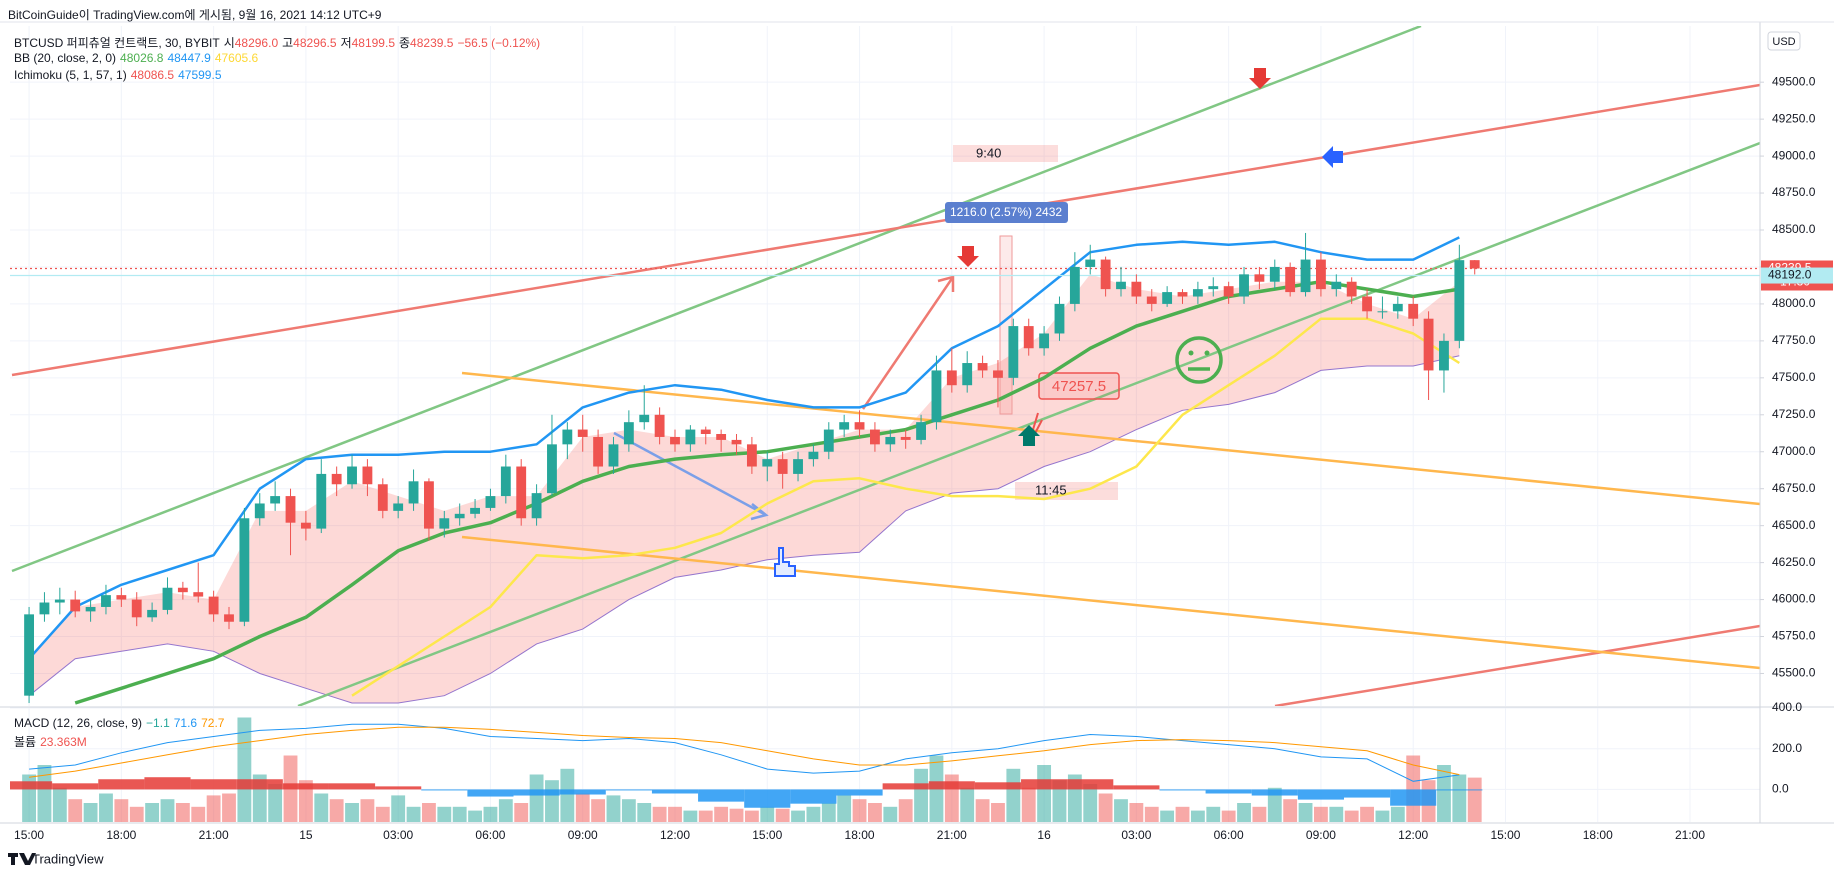 The image size is (1834, 878). Describe the element at coordinates (1332, 157) in the screenshot. I see `left-arrow-icon` at that location.